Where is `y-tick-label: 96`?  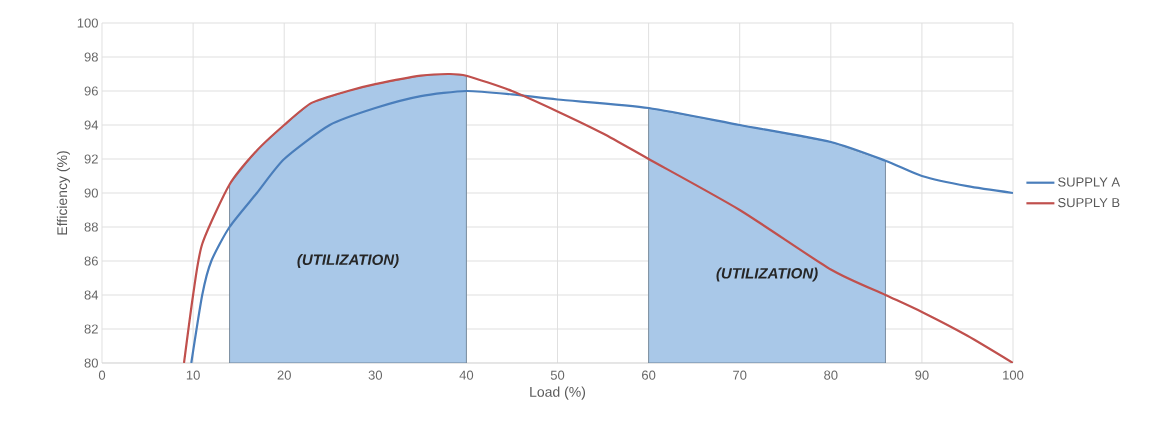
y-tick-label: 96 is located at coordinates (91, 91).